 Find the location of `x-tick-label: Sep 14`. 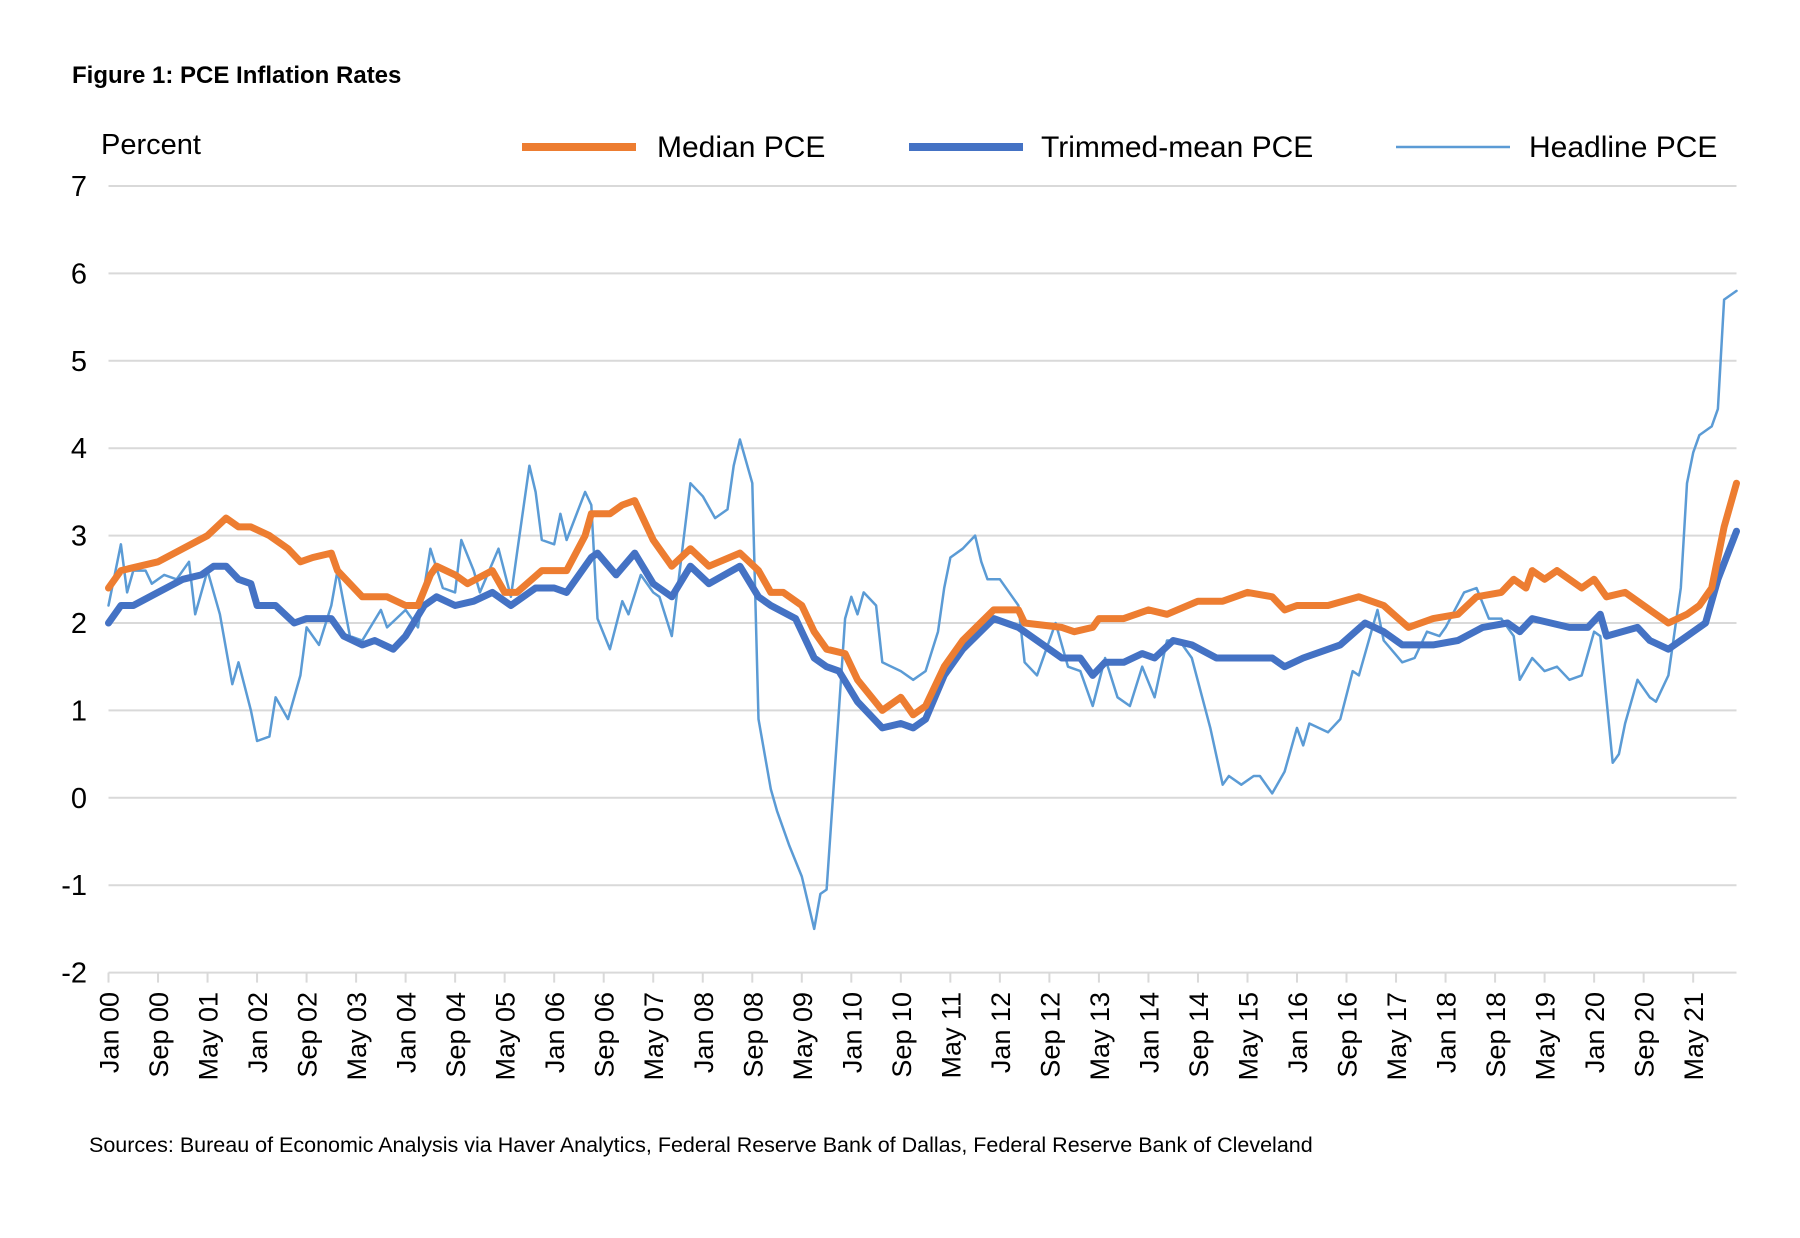

x-tick-label: Sep 14 is located at coordinates (1199, 1035).